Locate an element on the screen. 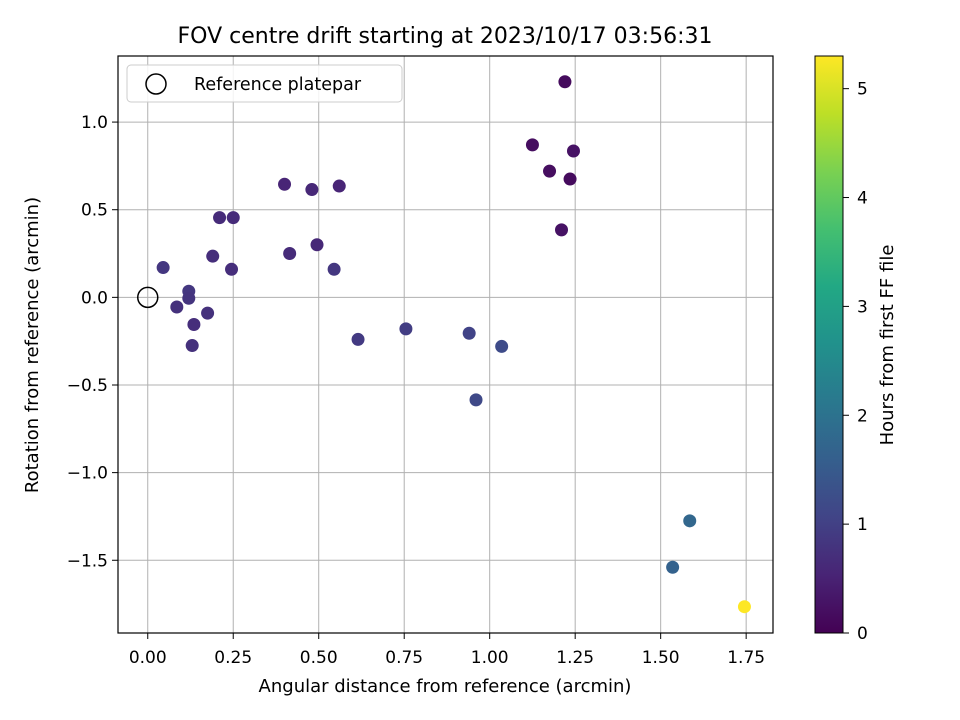 This screenshot has width=960, height=720. colorbar: 0 1 2 3 4 5 Hours from first FF file is located at coordinates (856, 349).